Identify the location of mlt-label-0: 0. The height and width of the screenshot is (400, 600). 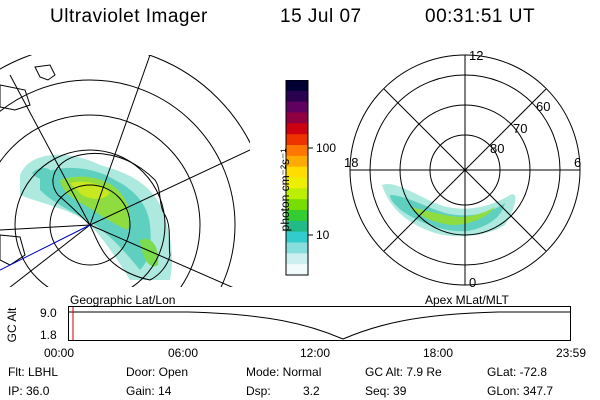
(472, 282).